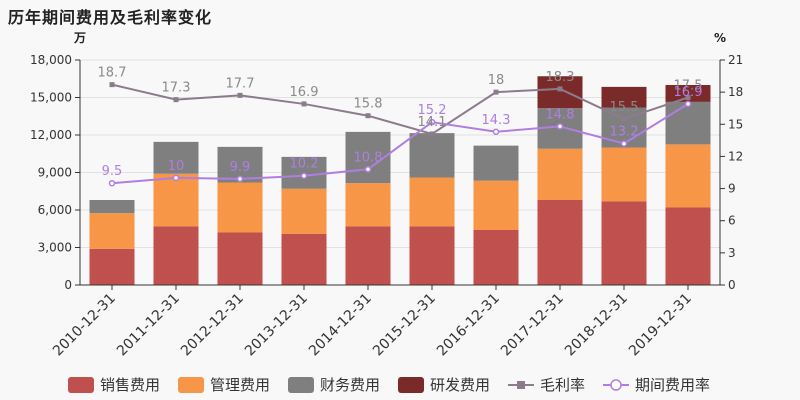 Image resolution: width=800 pixels, height=400 pixels. What do you see at coordinates (460, 385) in the screenshot?
I see `legend-label: 研发费用` at bounding box center [460, 385].